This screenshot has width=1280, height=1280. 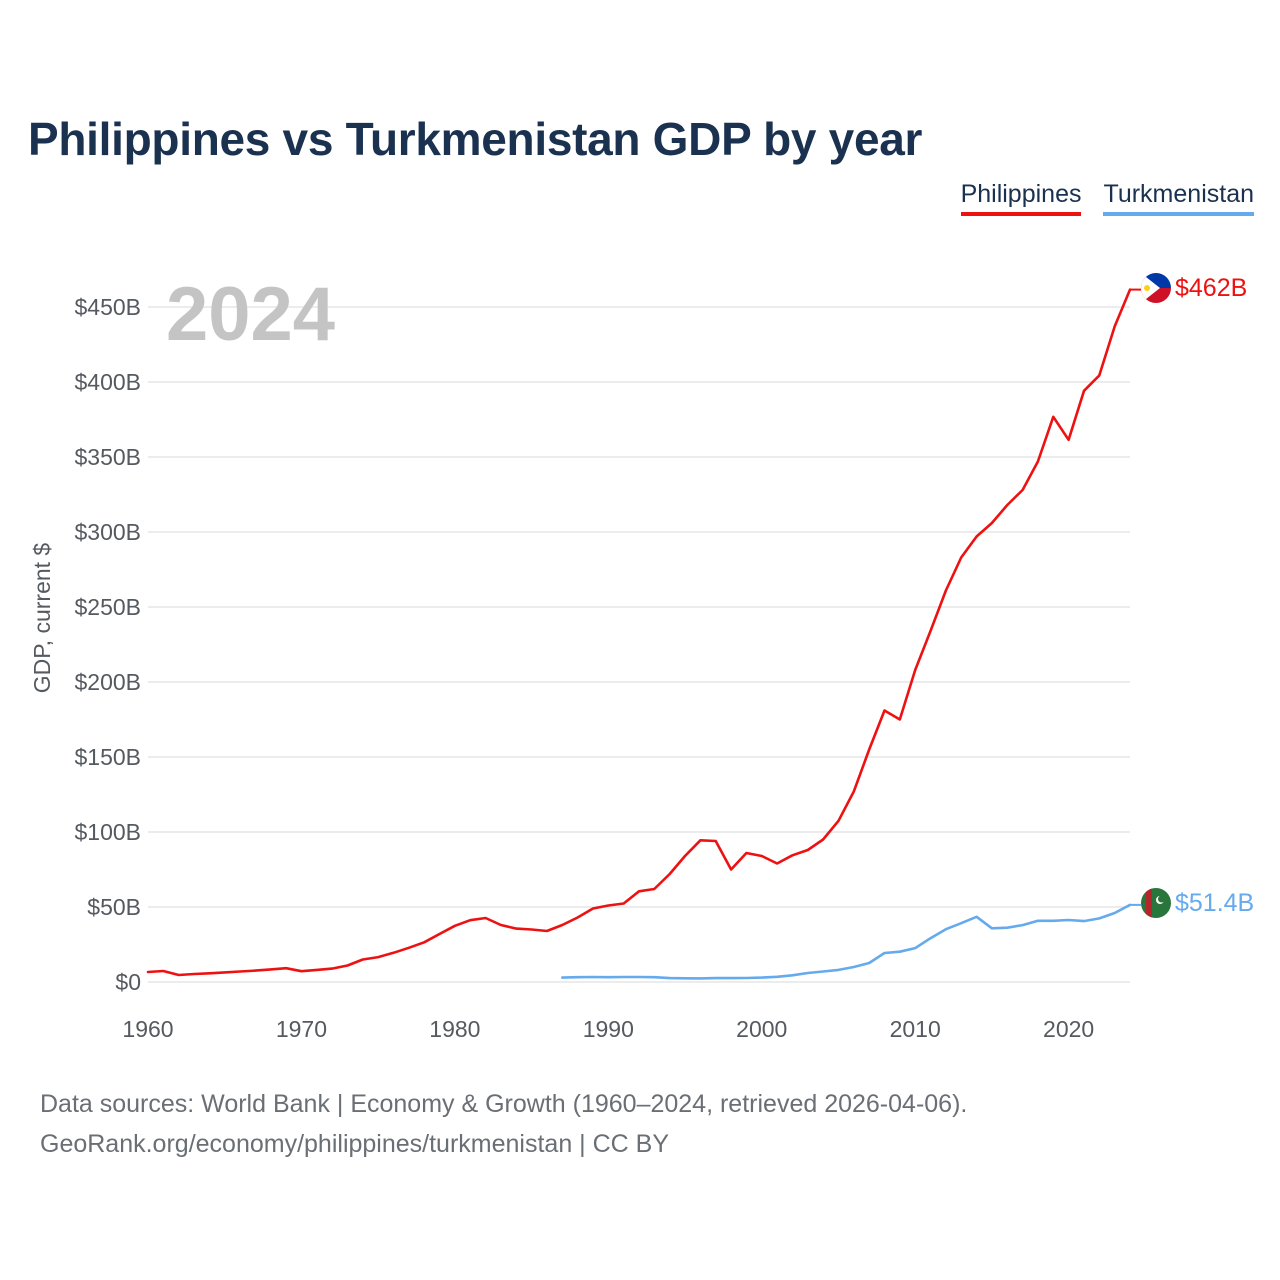 I want to click on y-tick-label: $450B, so click(x=107, y=307).